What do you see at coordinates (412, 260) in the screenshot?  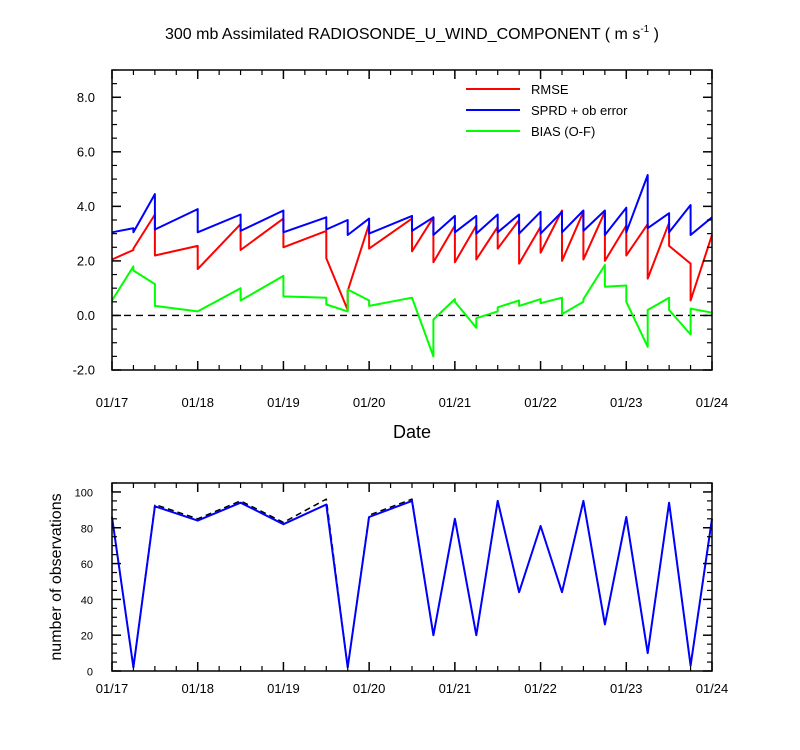 I see `series-line-rmse` at bounding box center [412, 260].